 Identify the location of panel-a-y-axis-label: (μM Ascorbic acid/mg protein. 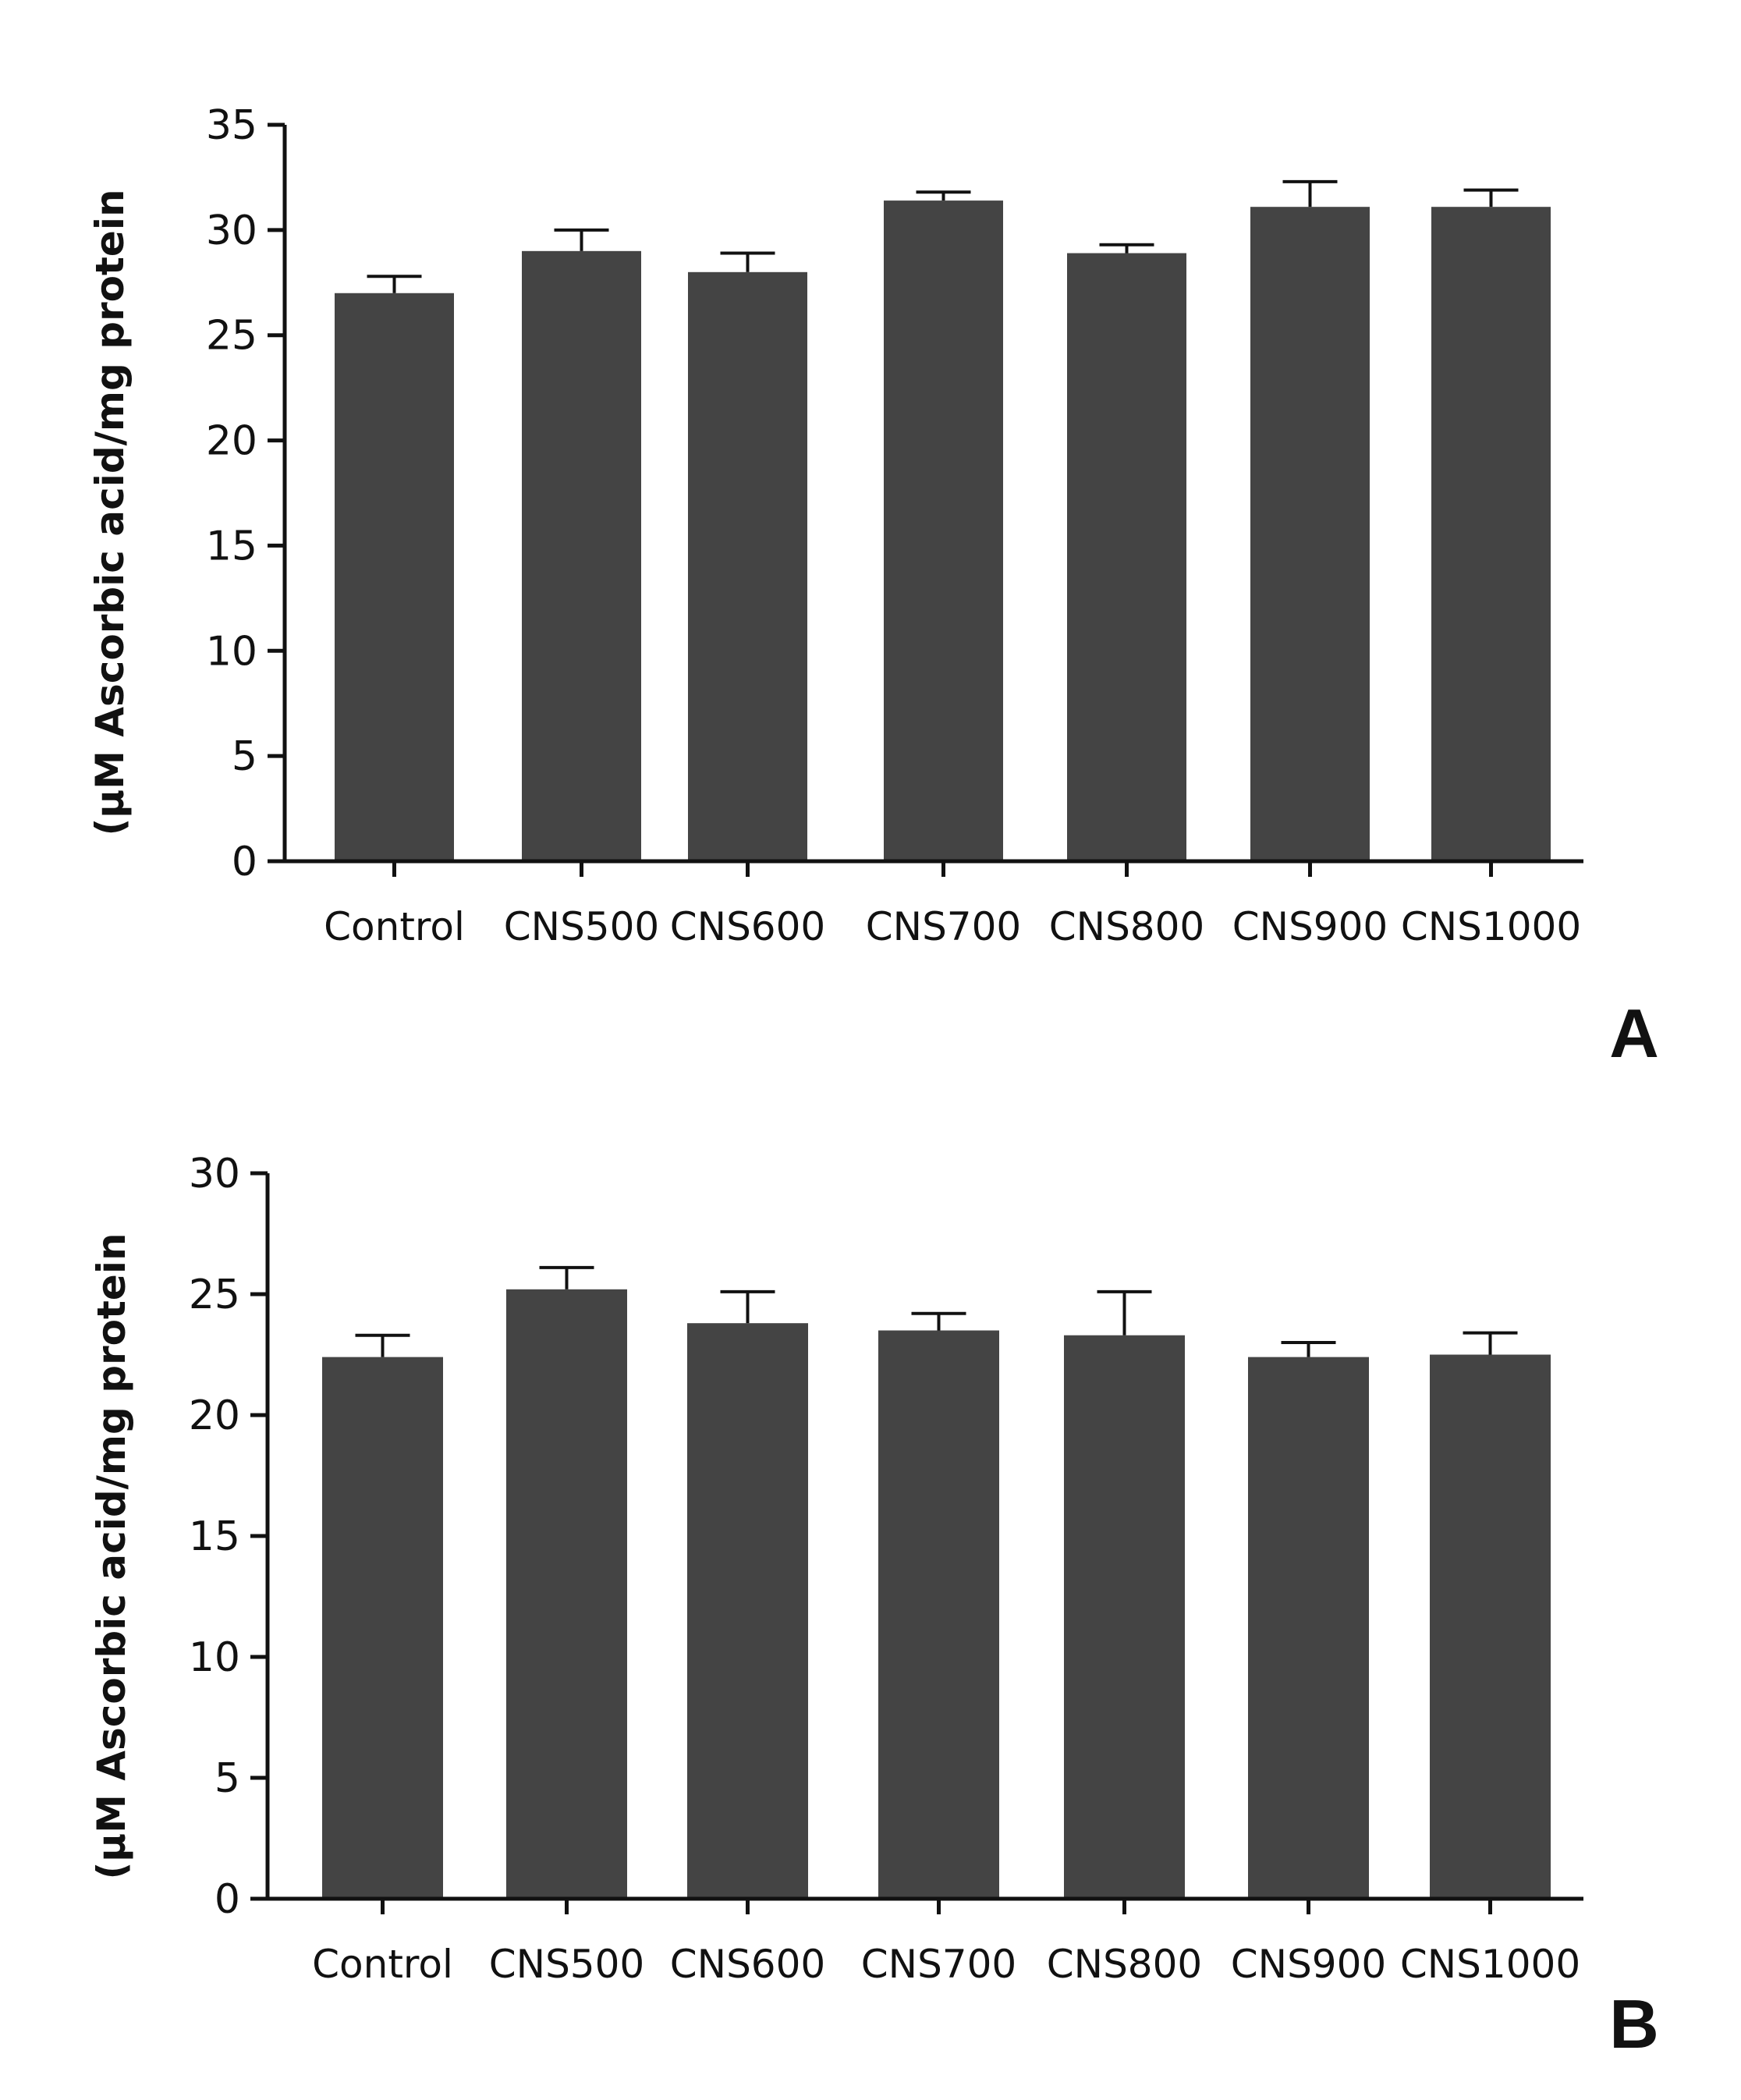
(110, 512).